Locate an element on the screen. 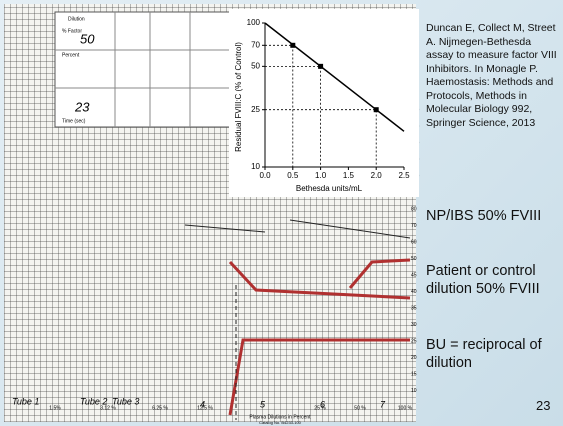  x-tick-label: 1.5 is located at coordinates (349, 175).